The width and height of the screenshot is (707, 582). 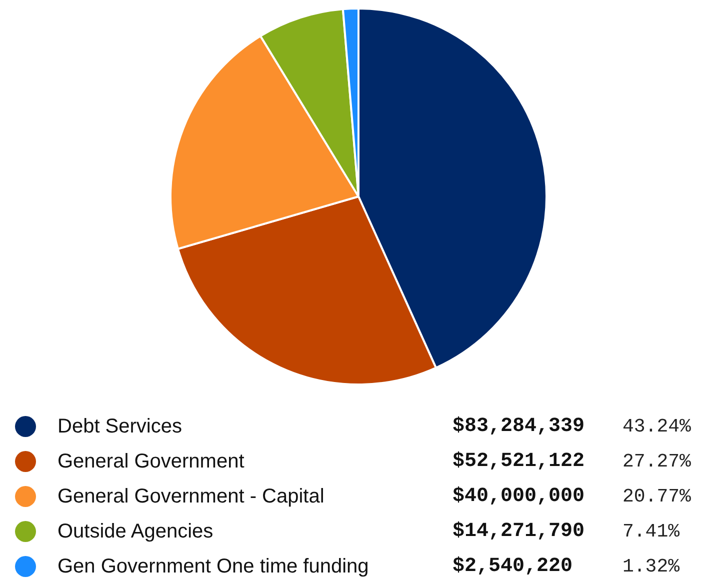 I want to click on legend-label: Debt Services, so click(x=120, y=427).